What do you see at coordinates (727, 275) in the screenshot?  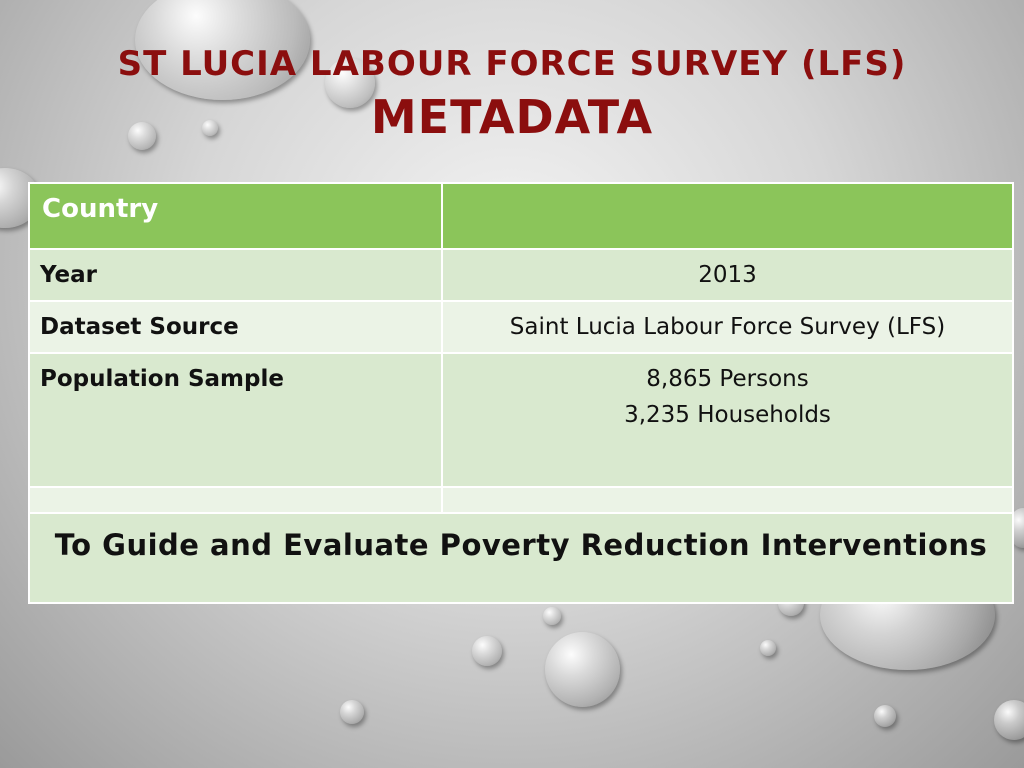 I see `year-value: 2013` at bounding box center [727, 275].